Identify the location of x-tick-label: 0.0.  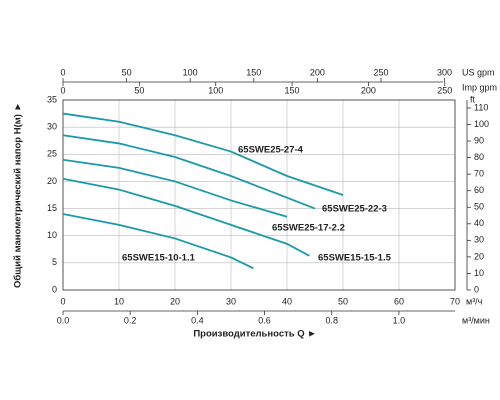
(63, 320).